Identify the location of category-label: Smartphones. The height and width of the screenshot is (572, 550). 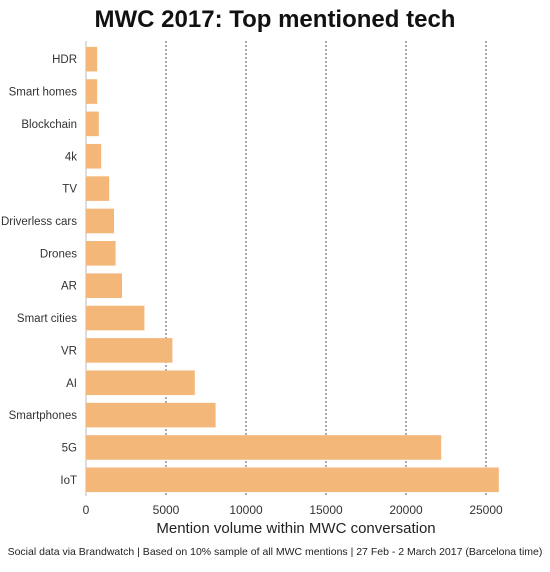
(43, 416).